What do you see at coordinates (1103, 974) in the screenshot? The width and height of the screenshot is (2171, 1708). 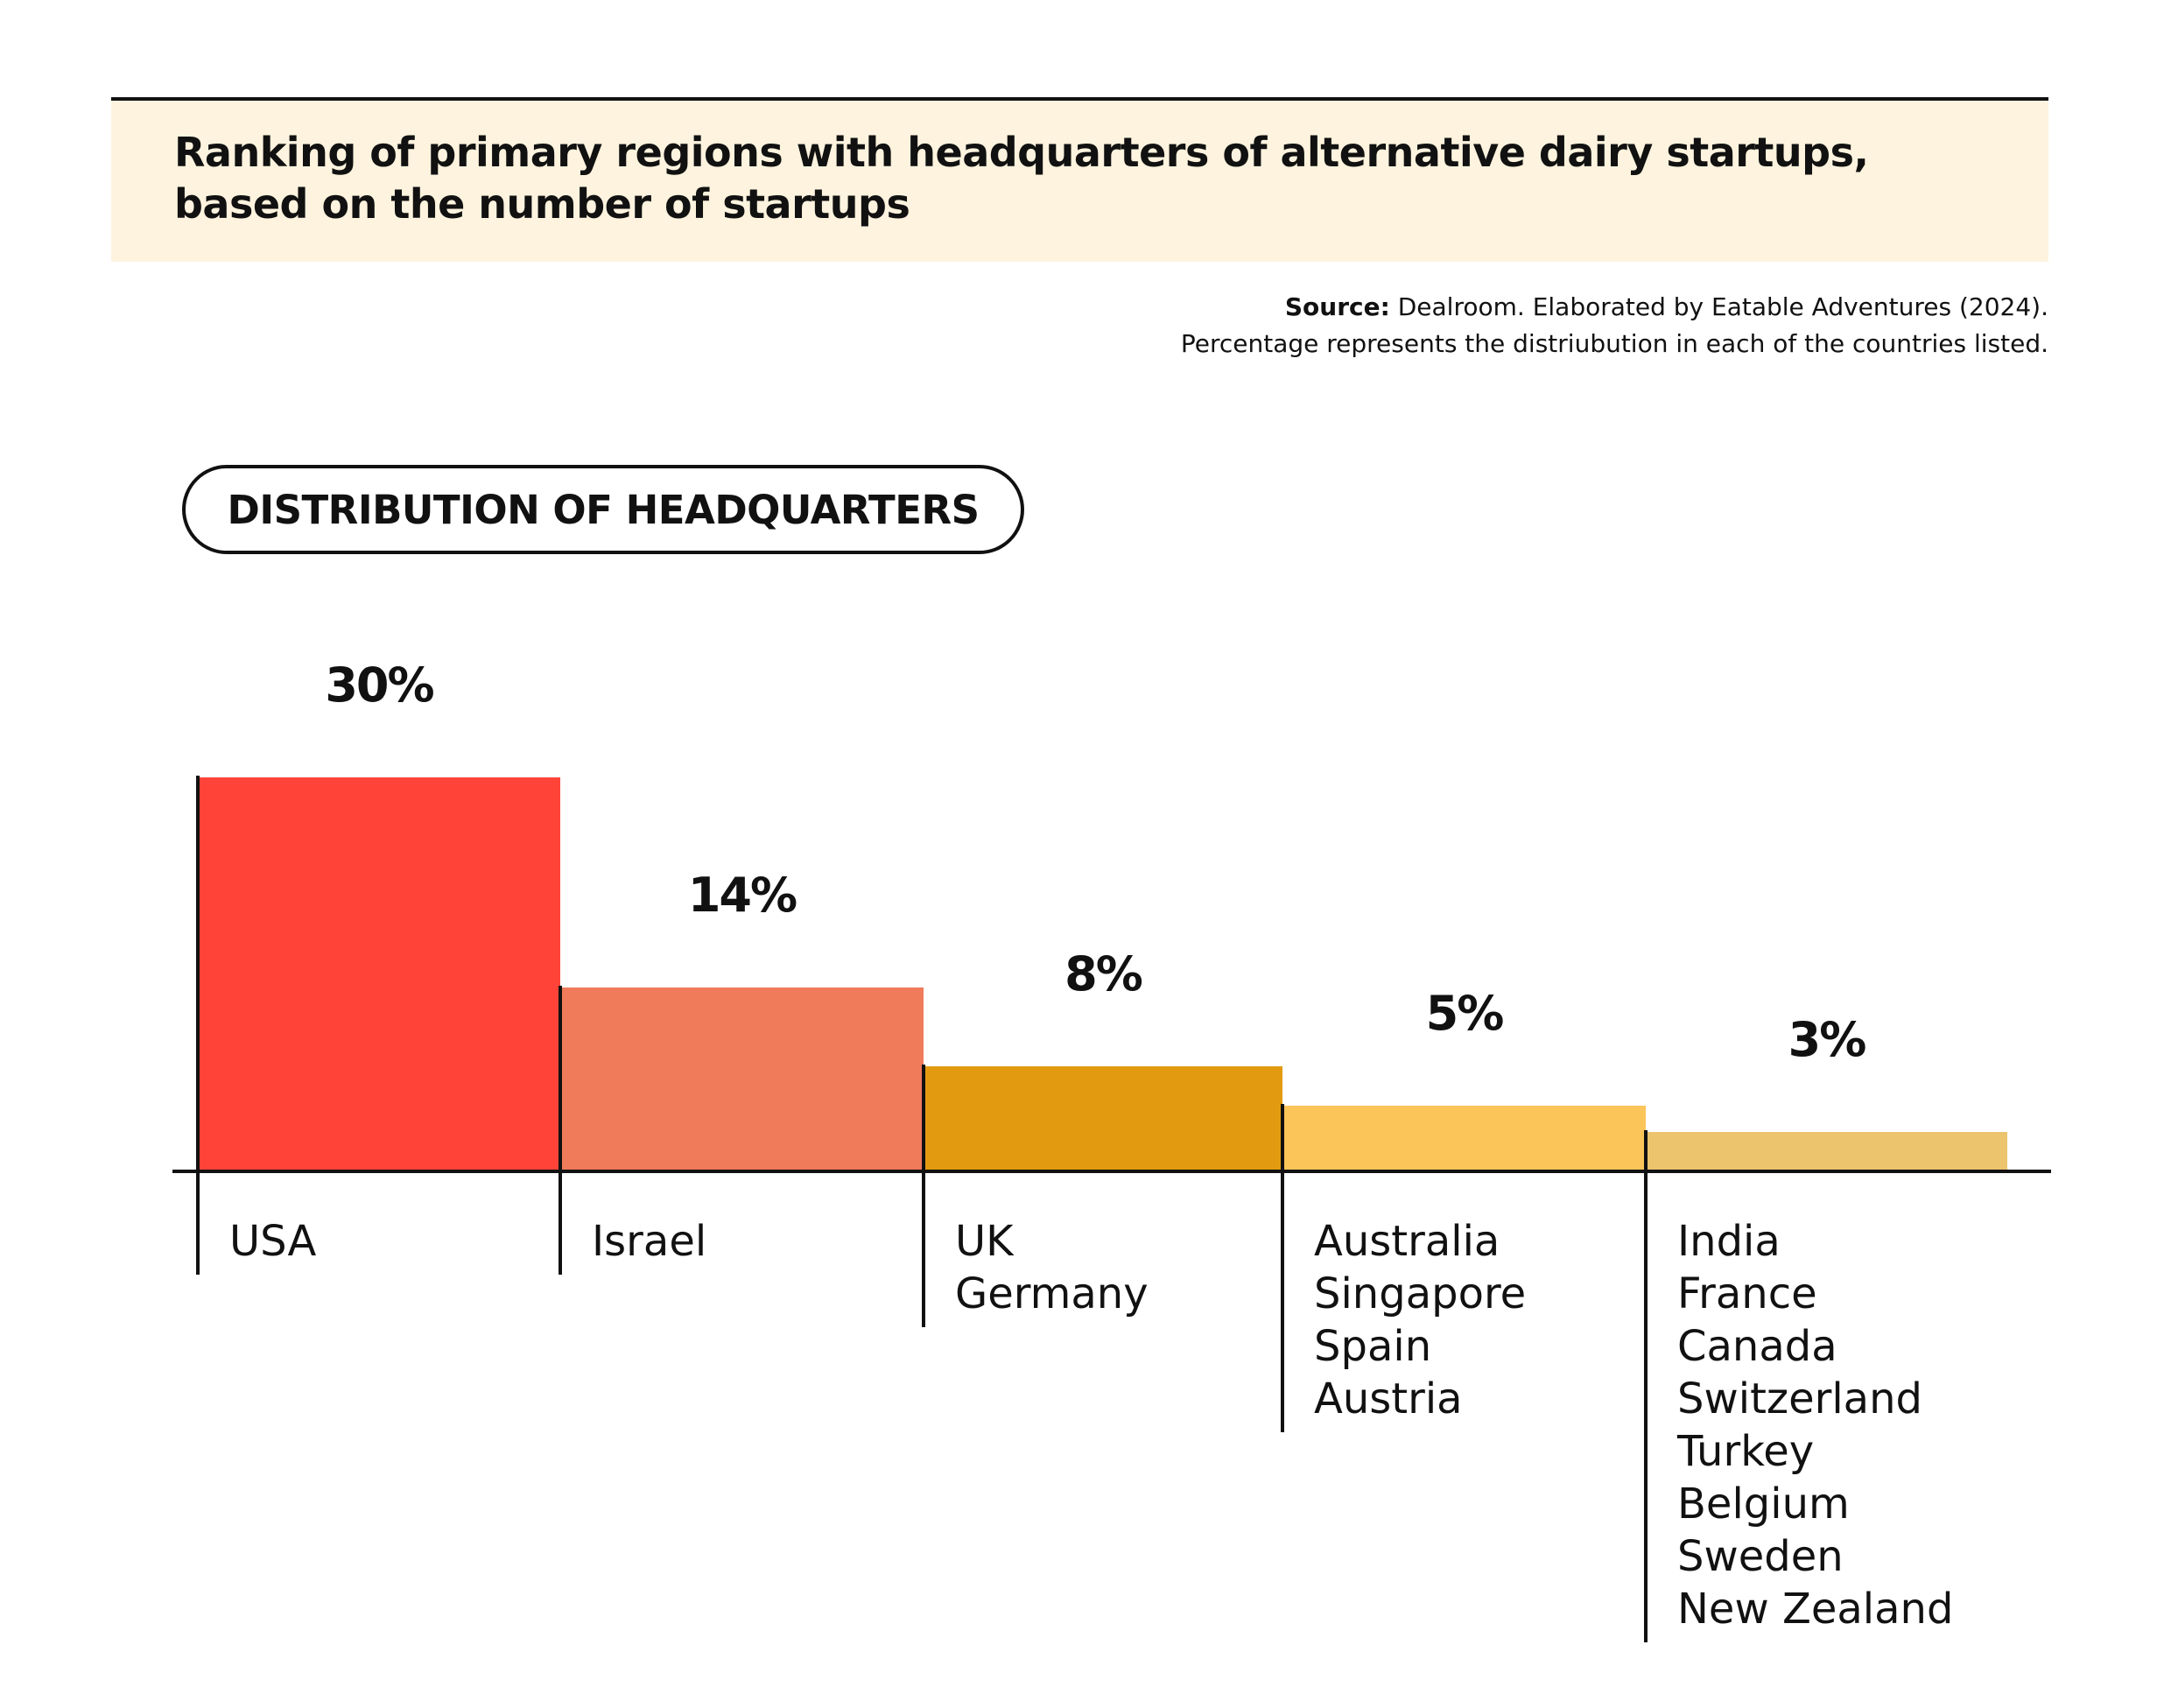 I see `value-label-uk: 8%` at bounding box center [1103, 974].